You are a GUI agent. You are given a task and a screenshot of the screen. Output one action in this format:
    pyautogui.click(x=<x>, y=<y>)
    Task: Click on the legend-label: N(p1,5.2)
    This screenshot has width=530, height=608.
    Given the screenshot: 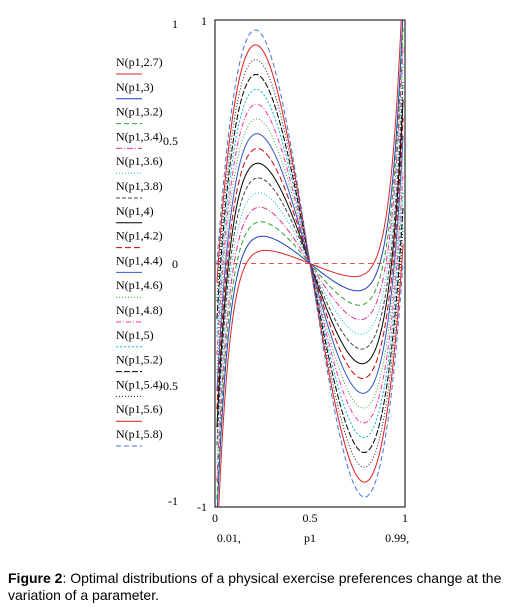 What is the action you would take?
    pyautogui.click(x=139, y=360)
    